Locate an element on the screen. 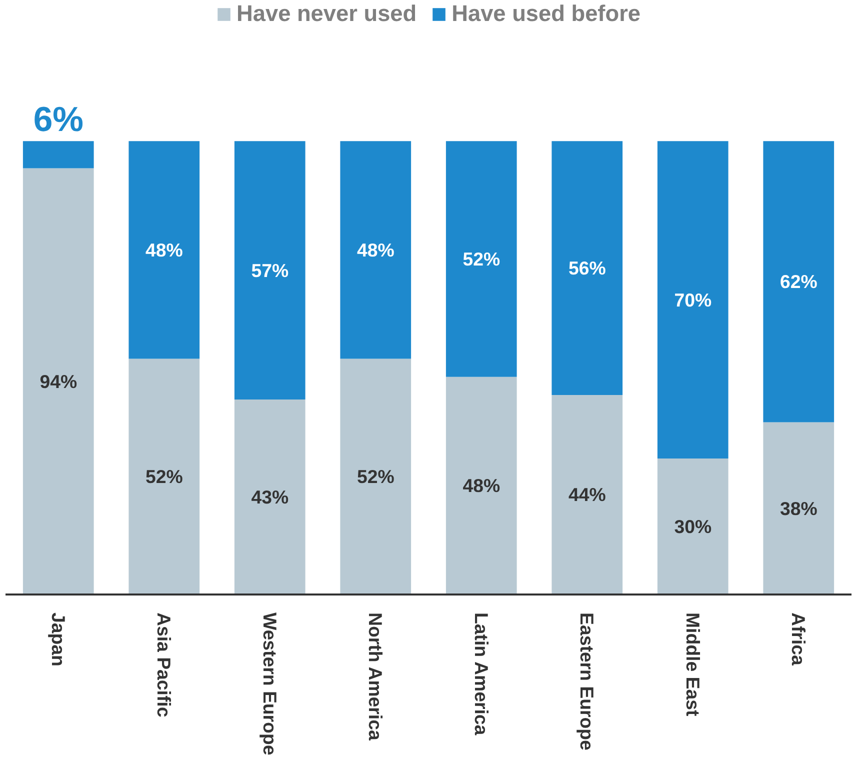 This screenshot has width=856, height=758. data-label: 43% is located at coordinates (270, 497).